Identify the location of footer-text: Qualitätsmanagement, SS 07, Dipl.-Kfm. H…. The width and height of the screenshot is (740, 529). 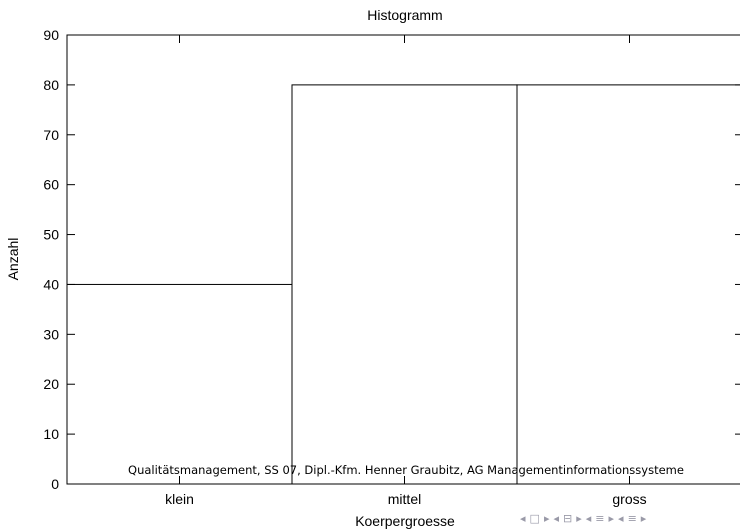
(406, 470).